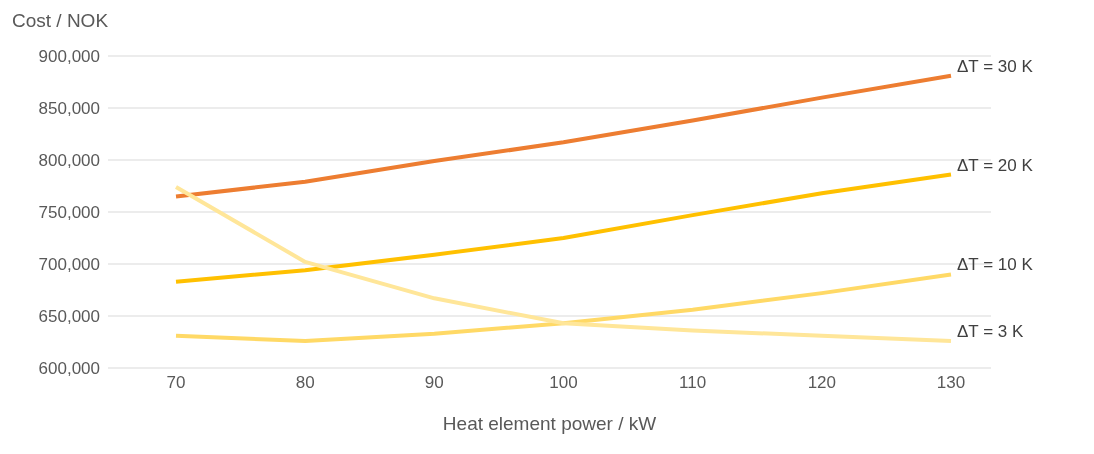 The width and height of the screenshot is (1094, 454). What do you see at coordinates (69, 317) in the screenshot?
I see `y-tick-label: 650,000` at bounding box center [69, 317].